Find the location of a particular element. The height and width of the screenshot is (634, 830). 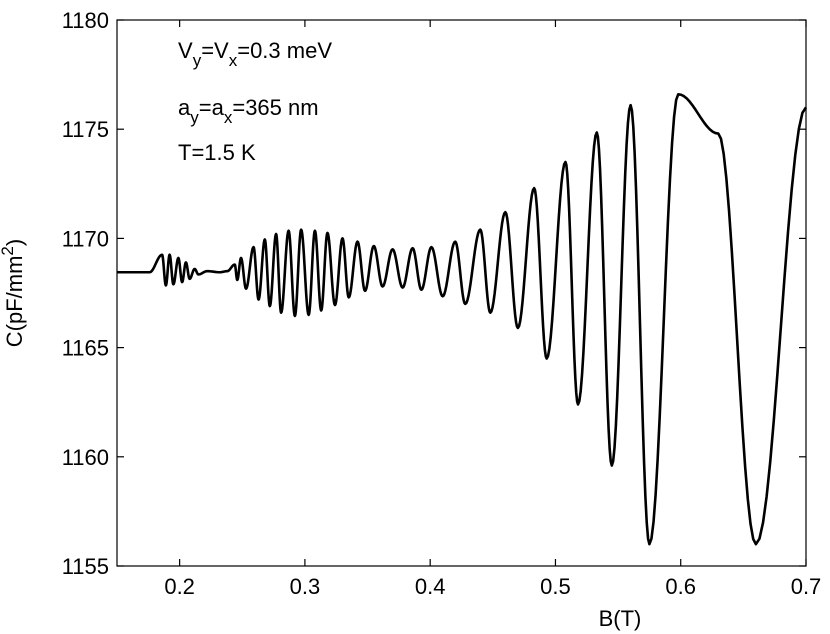

x-tick-label: 0.5 is located at coordinates (555, 586).